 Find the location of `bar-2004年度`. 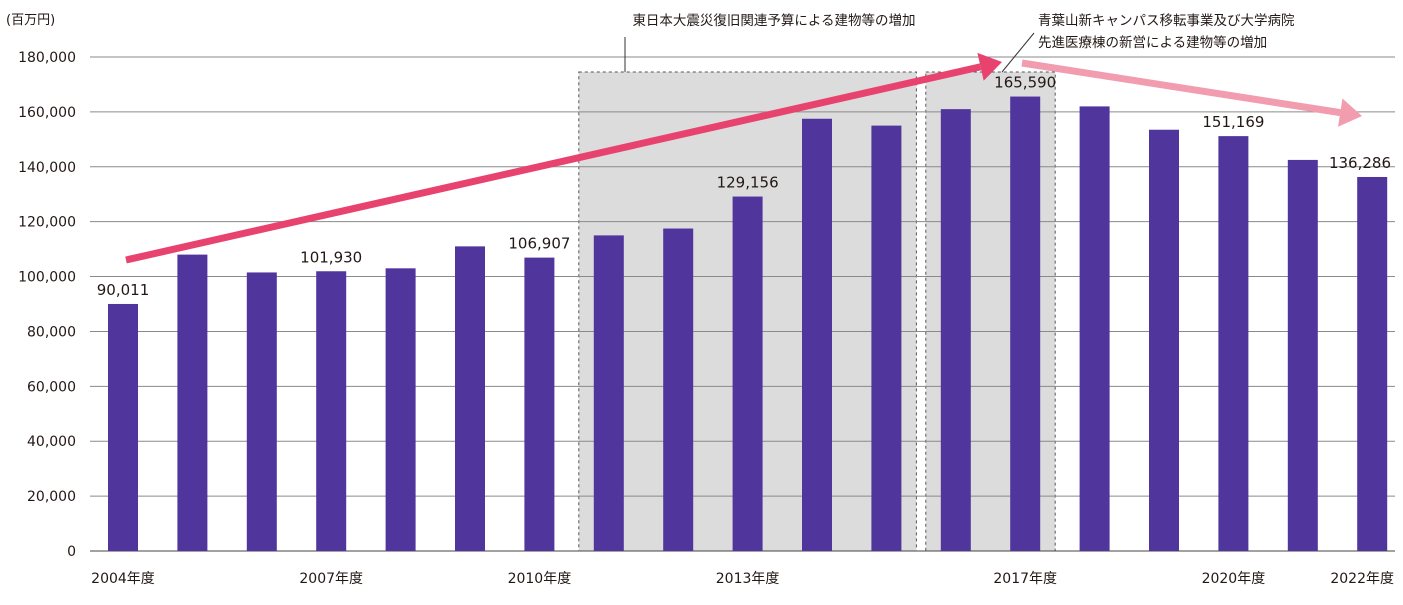

bar-2004年度 is located at coordinates (123, 427).